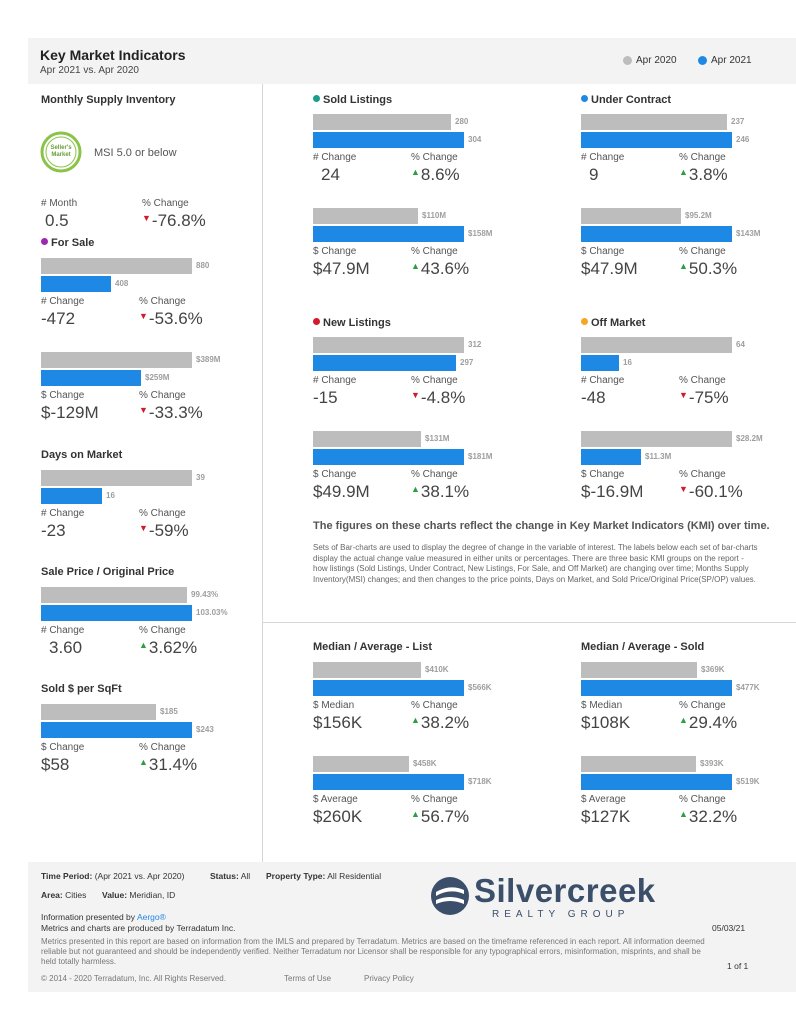  I want to click on sold-prices-median-bar-2021, so click(656, 688).